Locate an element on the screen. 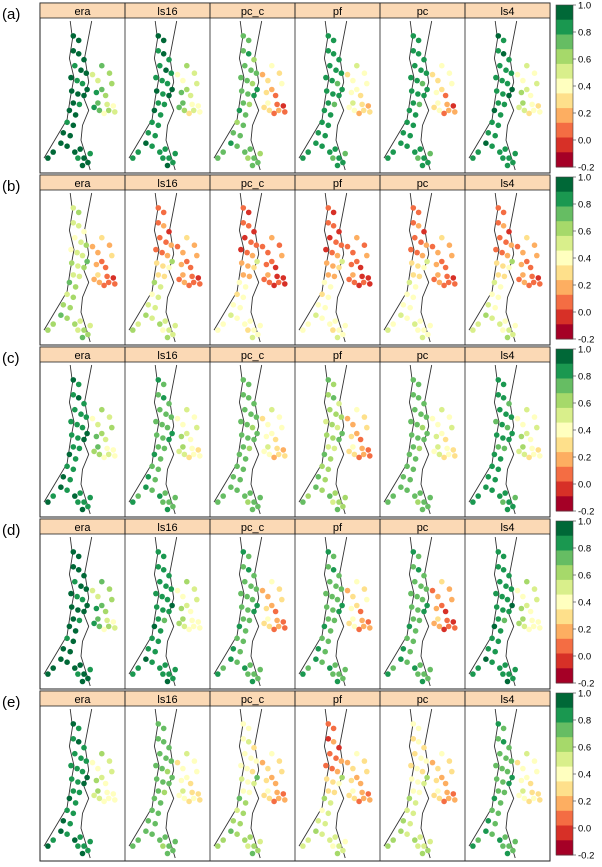  strip-label: ls16 is located at coordinates (167, 184).